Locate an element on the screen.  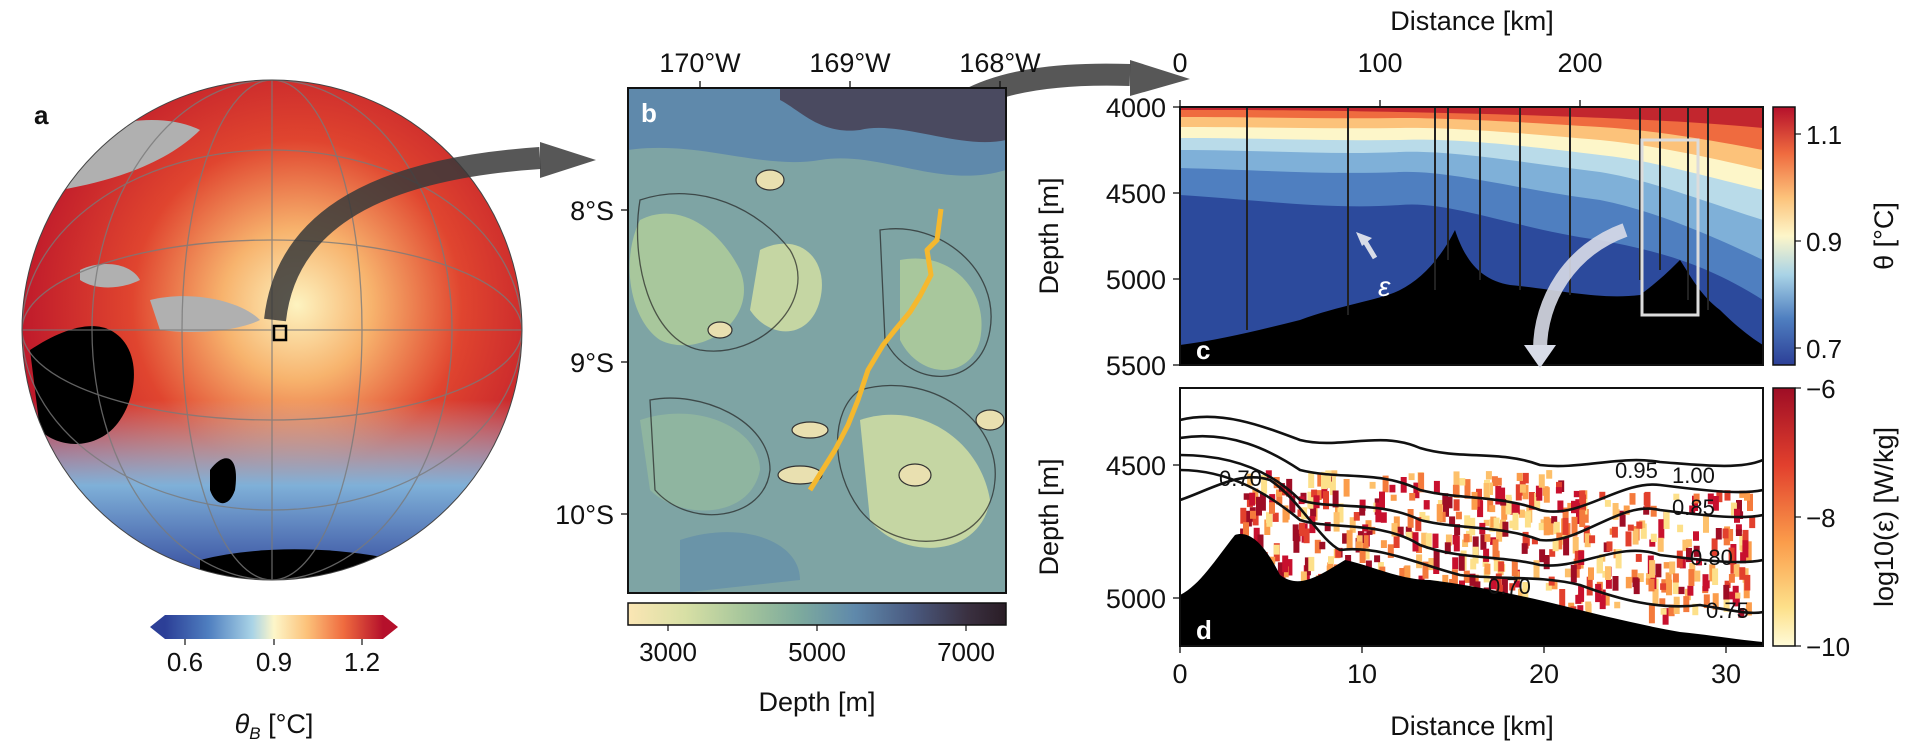
panel-d-xlabel: Distance [km] is located at coordinates (1472, 726).